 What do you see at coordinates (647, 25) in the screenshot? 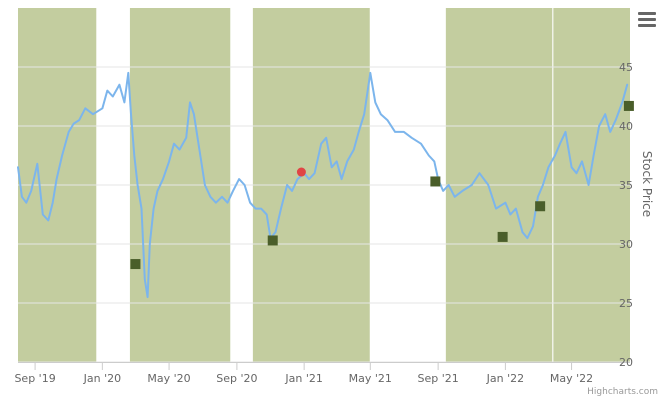
I see `menu-bar-bottom` at bounding box center [647, 25].